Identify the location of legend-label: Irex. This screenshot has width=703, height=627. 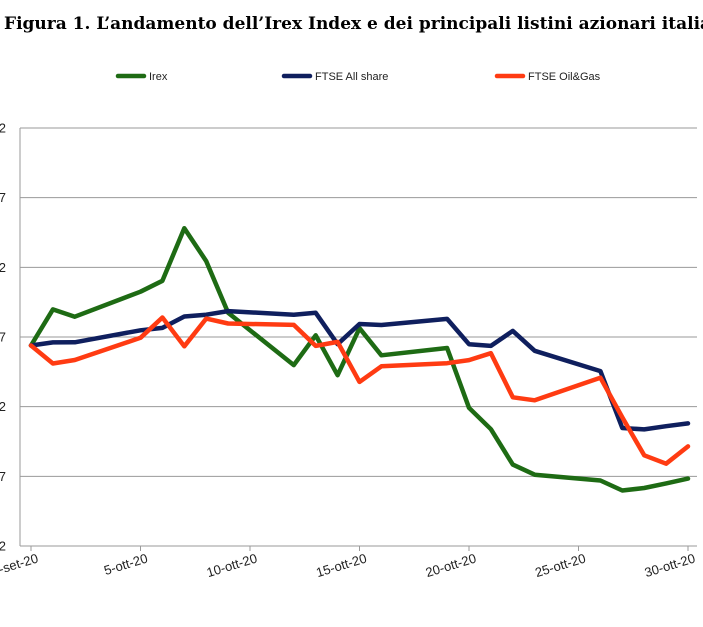
(158, 77).